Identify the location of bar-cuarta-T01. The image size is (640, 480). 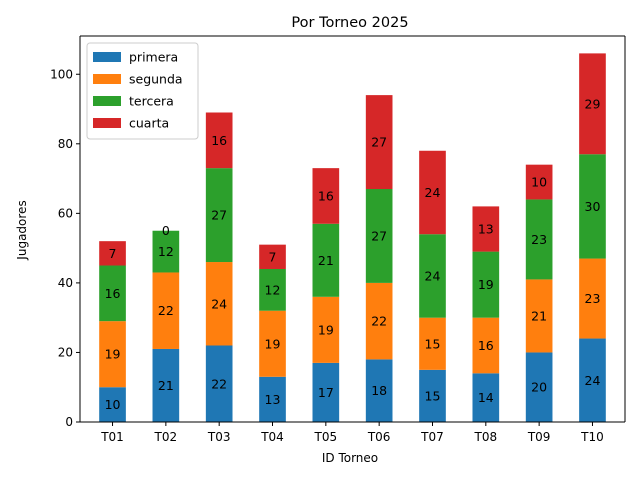
(112, 253).